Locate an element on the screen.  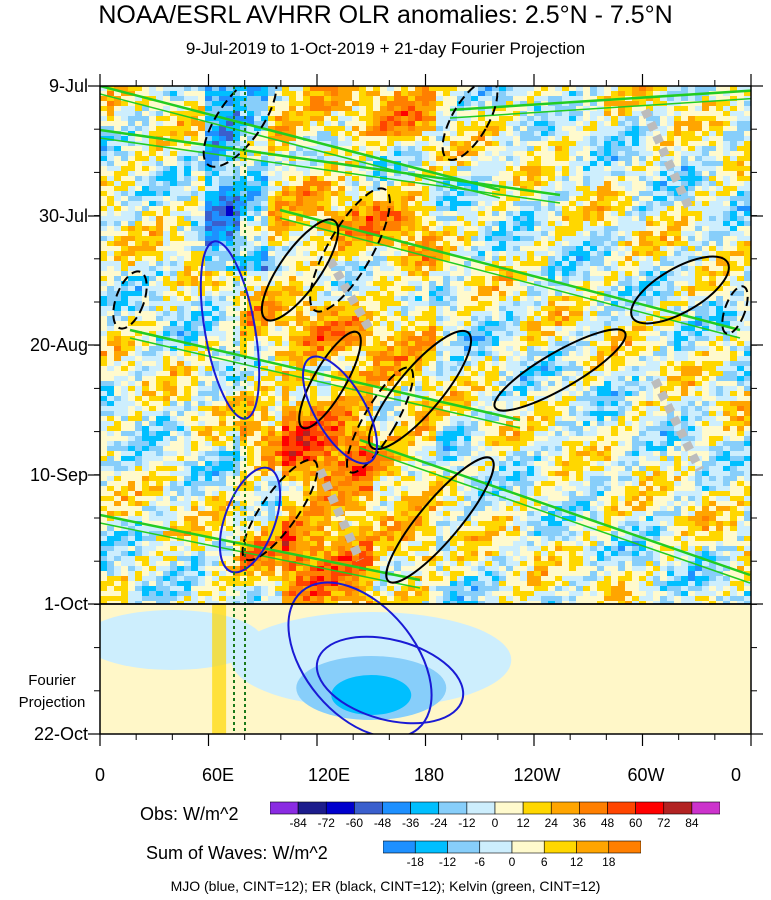
obs-colorbar-title: Obs: W/m^2 is located at coordinates (189, 814).